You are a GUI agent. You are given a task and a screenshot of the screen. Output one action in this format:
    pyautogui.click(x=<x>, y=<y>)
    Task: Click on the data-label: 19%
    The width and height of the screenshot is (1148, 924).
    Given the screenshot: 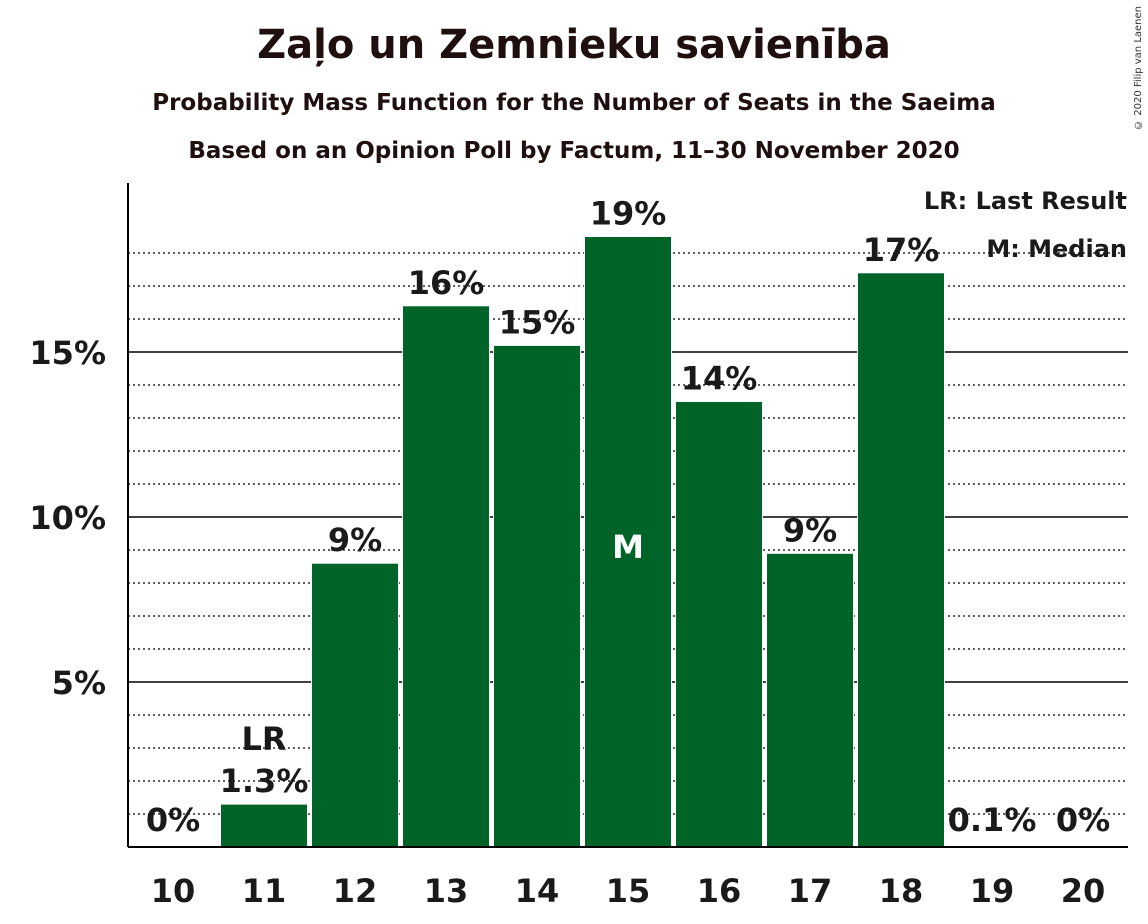 What is the action you would take?
    pyautogui.click(x=628, y=214)
    